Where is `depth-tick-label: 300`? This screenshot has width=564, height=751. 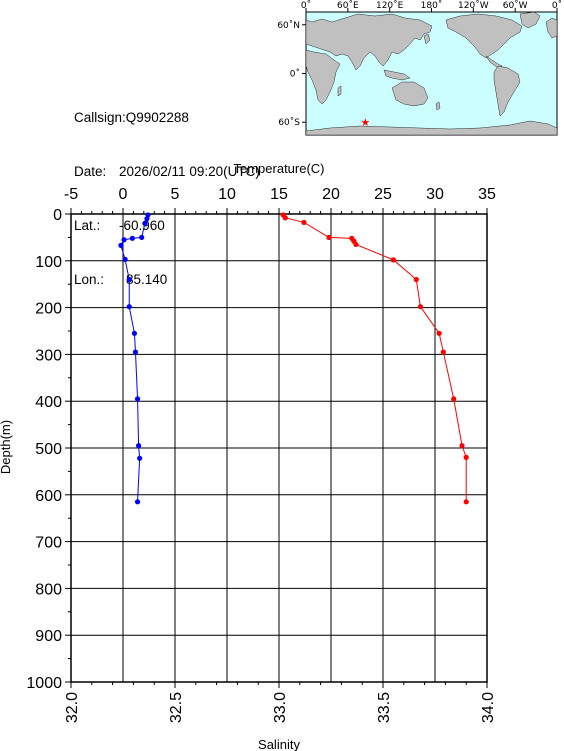
depth-tick-label: 300 is located at coordinates (48, 355).